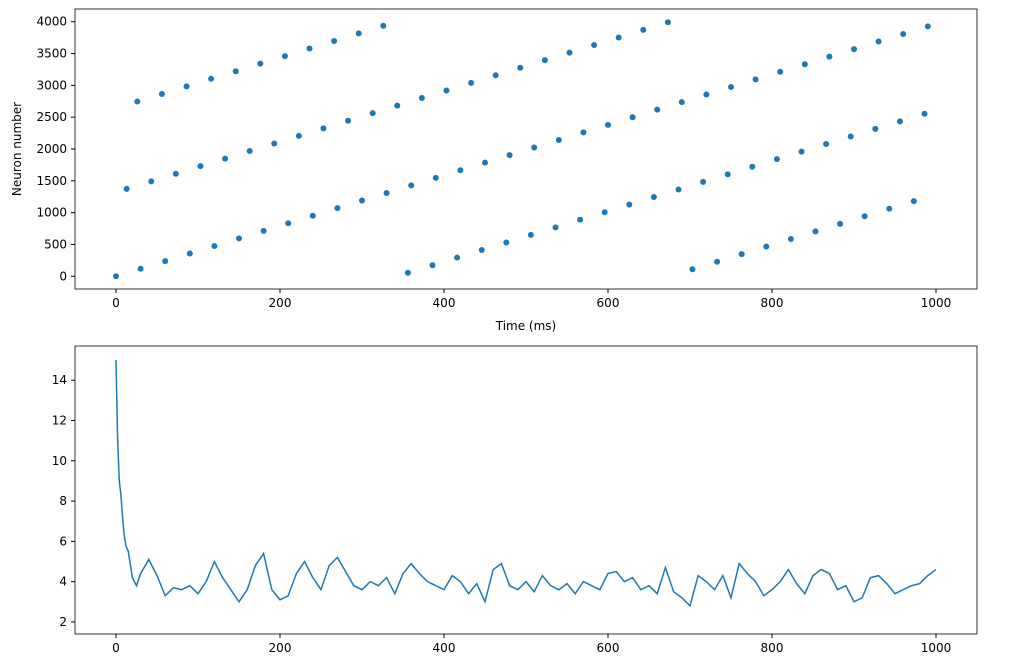 This screenshot has width=1014, height=659. What do you see at coordinates (59, 461) in the screenshot?
I see `y-tick-label: 10` at bounding box center [59, 461].